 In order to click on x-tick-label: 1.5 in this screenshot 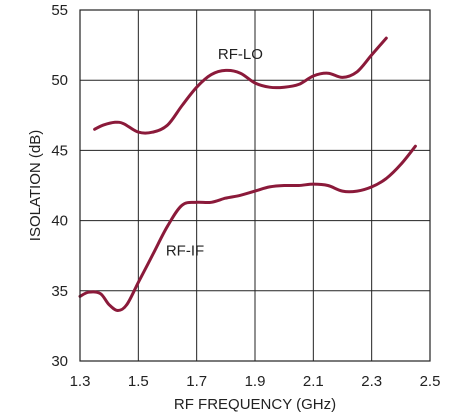, I will do `click(138, 381)`.